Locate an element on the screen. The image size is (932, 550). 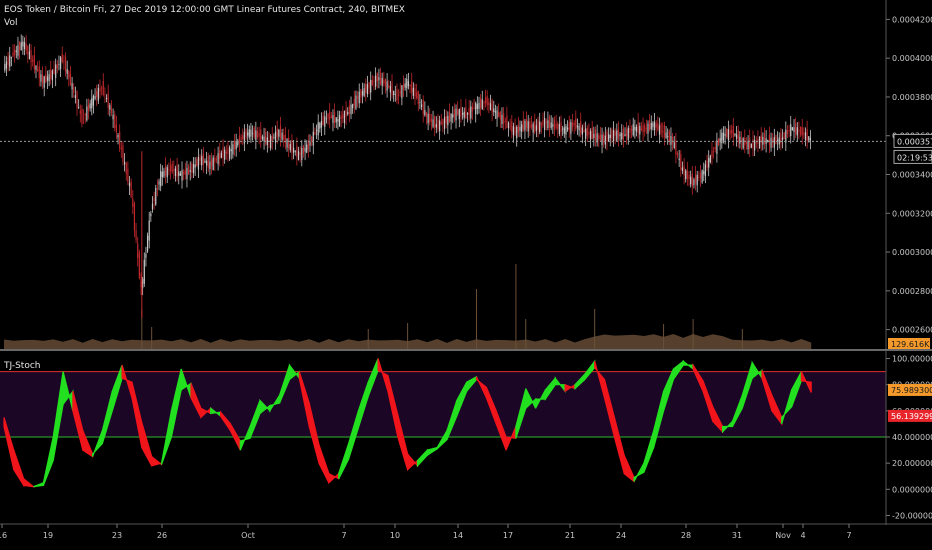
time-tick-label: 7 is located at coordinates (343, 535).